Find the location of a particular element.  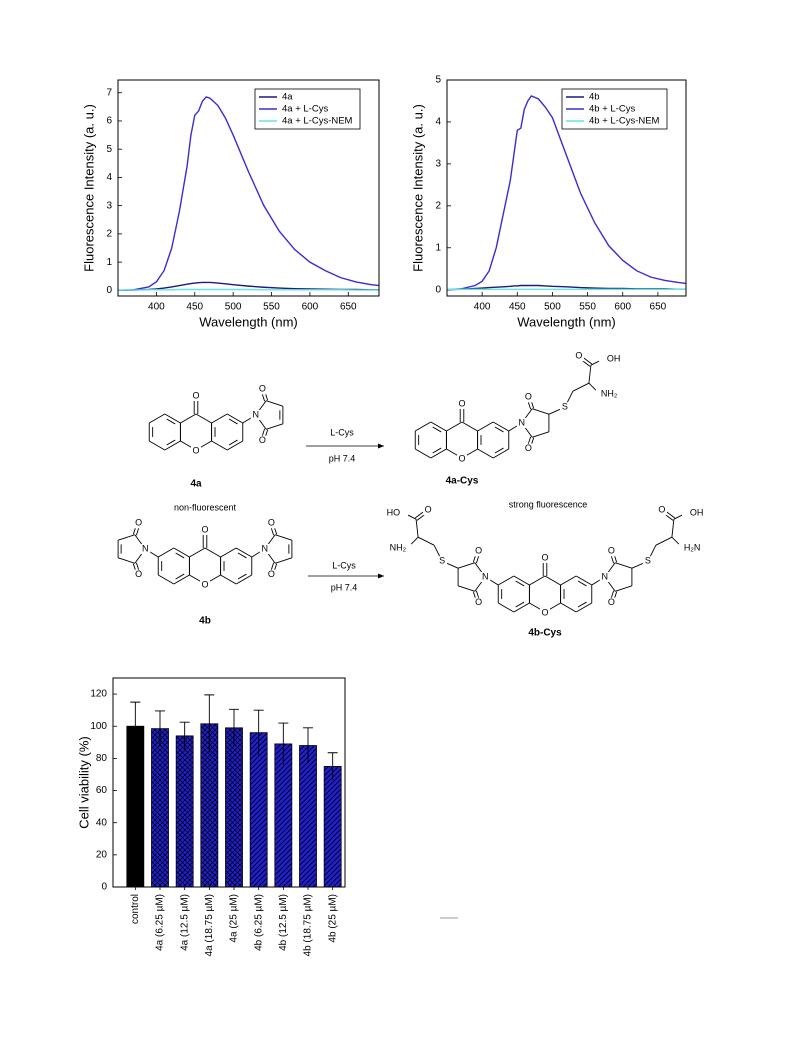

x-tick-label: 4a (18.75 µM) is located at coordinates (209, 925).